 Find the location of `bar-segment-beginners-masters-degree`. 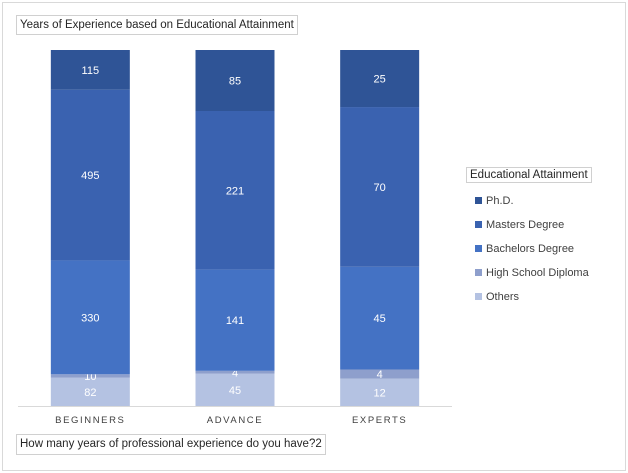

bar-segment-beginners-masters-degree is located at coordinates (90, 175).